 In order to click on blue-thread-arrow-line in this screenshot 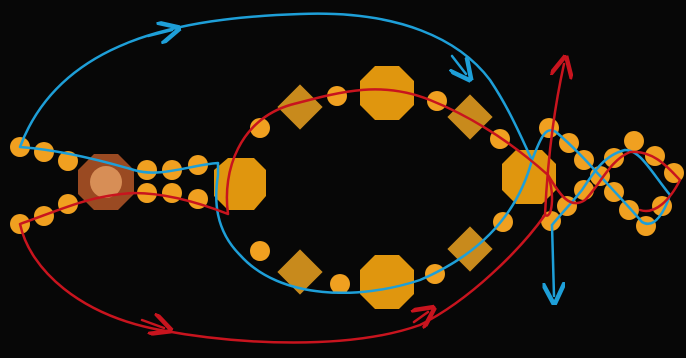, I will do `click(553, 259)`.